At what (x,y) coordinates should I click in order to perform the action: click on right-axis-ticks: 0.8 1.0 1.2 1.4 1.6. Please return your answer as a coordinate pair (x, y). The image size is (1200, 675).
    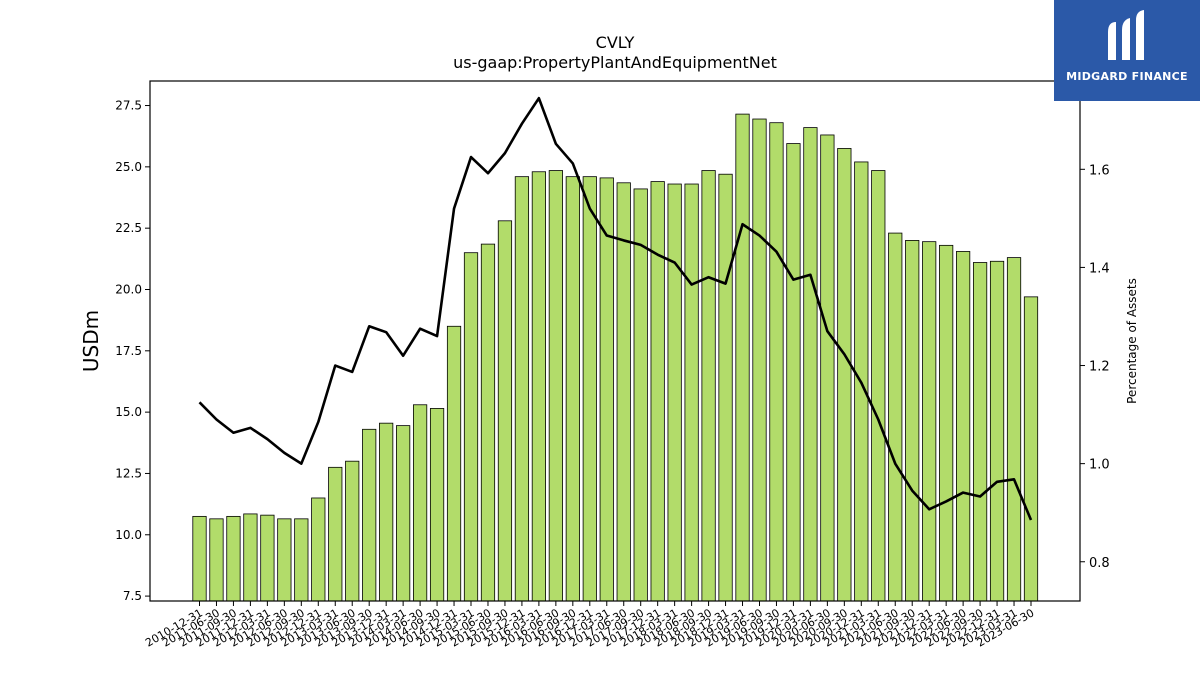
    Looking at the image, I should click on (1095, 367).